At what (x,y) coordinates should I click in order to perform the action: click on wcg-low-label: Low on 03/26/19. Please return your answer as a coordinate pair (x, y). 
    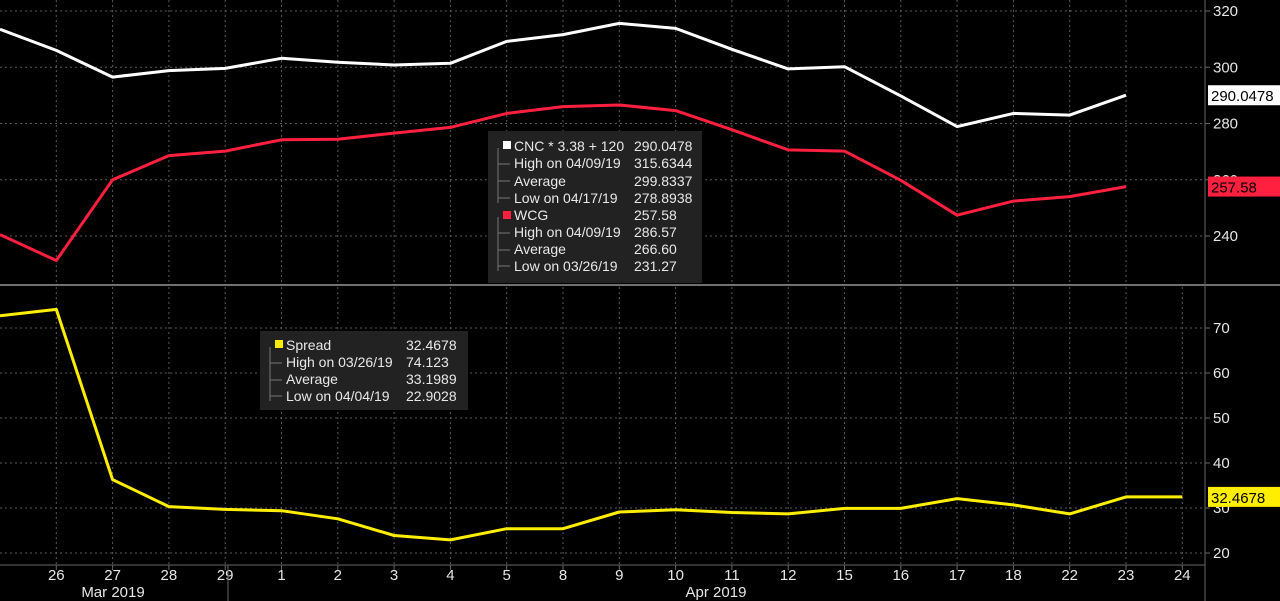
    Looking at the image, I should click on (566, 266).